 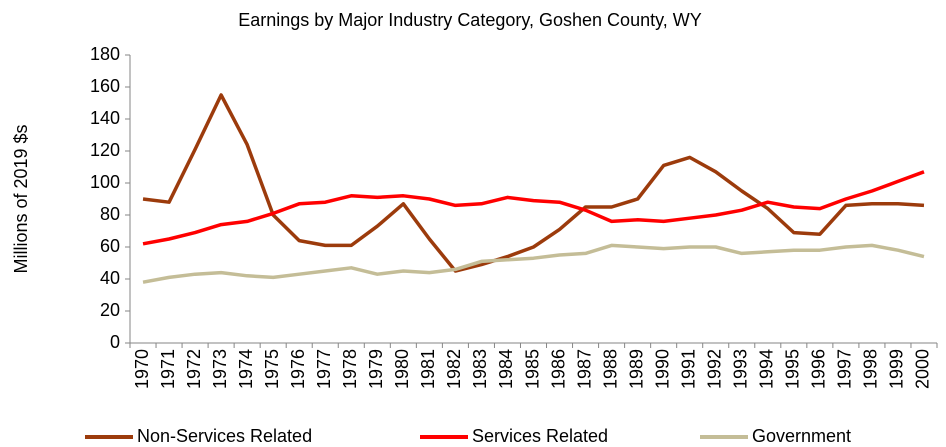 I want to click on x-tick-label: 1992, so click(x=714, y=369).